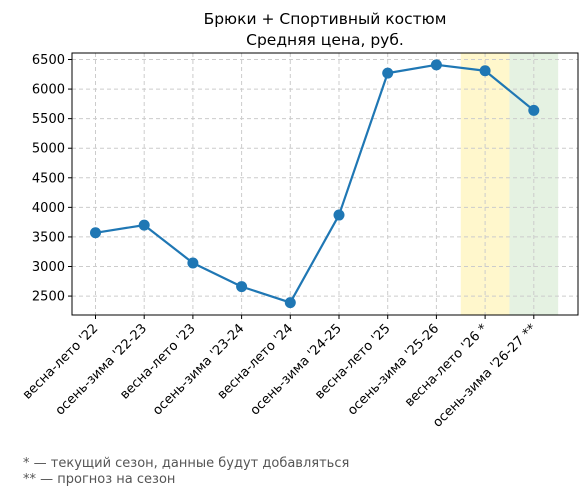  I want to click on y-tick-label: 5500, so click(48, 119).